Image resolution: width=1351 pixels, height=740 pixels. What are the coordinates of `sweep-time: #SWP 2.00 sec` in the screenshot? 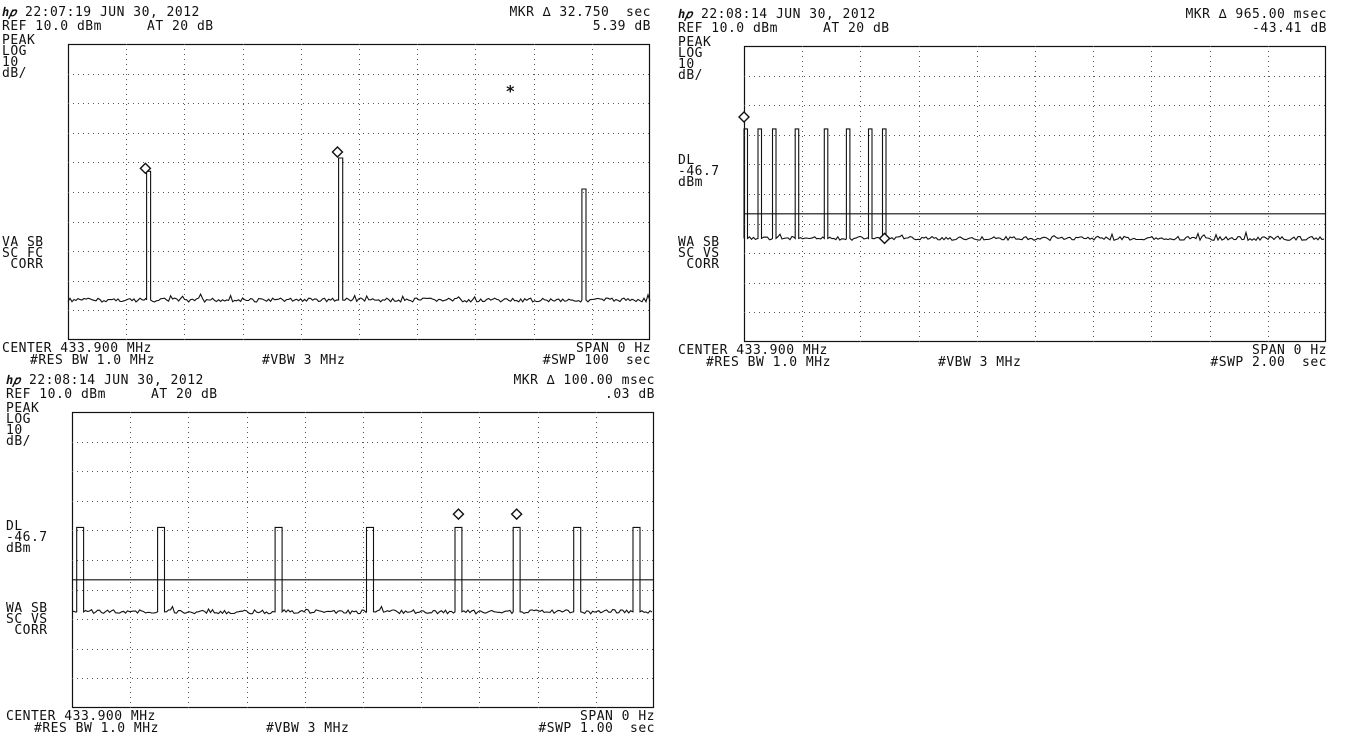 It's located at (1268, 362).